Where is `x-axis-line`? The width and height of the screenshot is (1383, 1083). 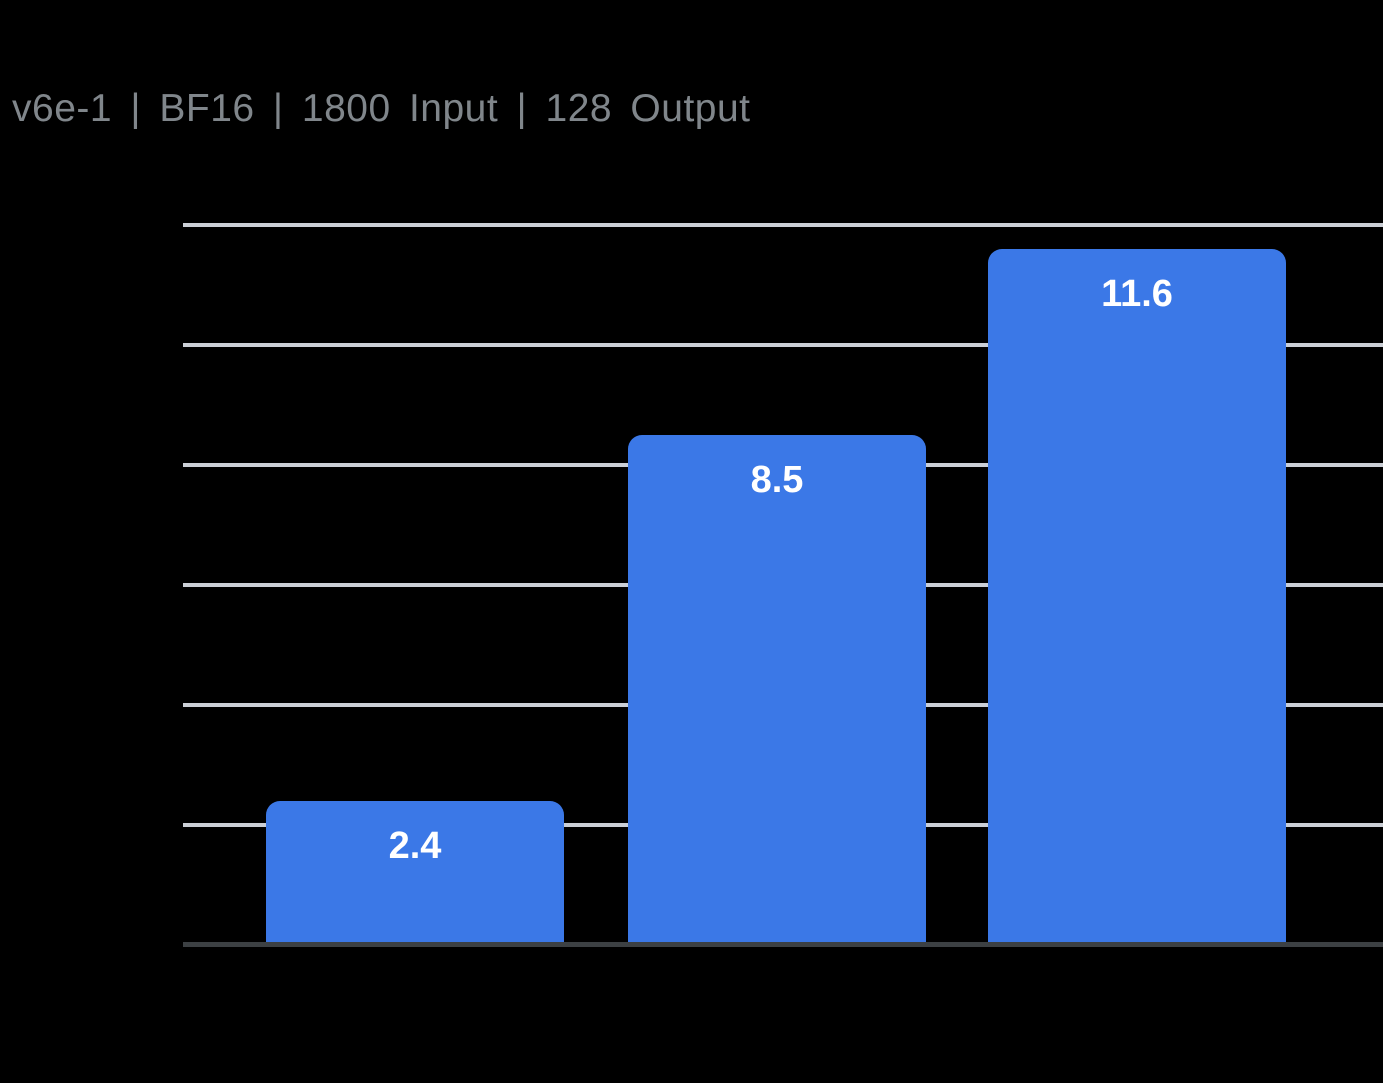
x-axis-line is located at coordinates (783, 944).